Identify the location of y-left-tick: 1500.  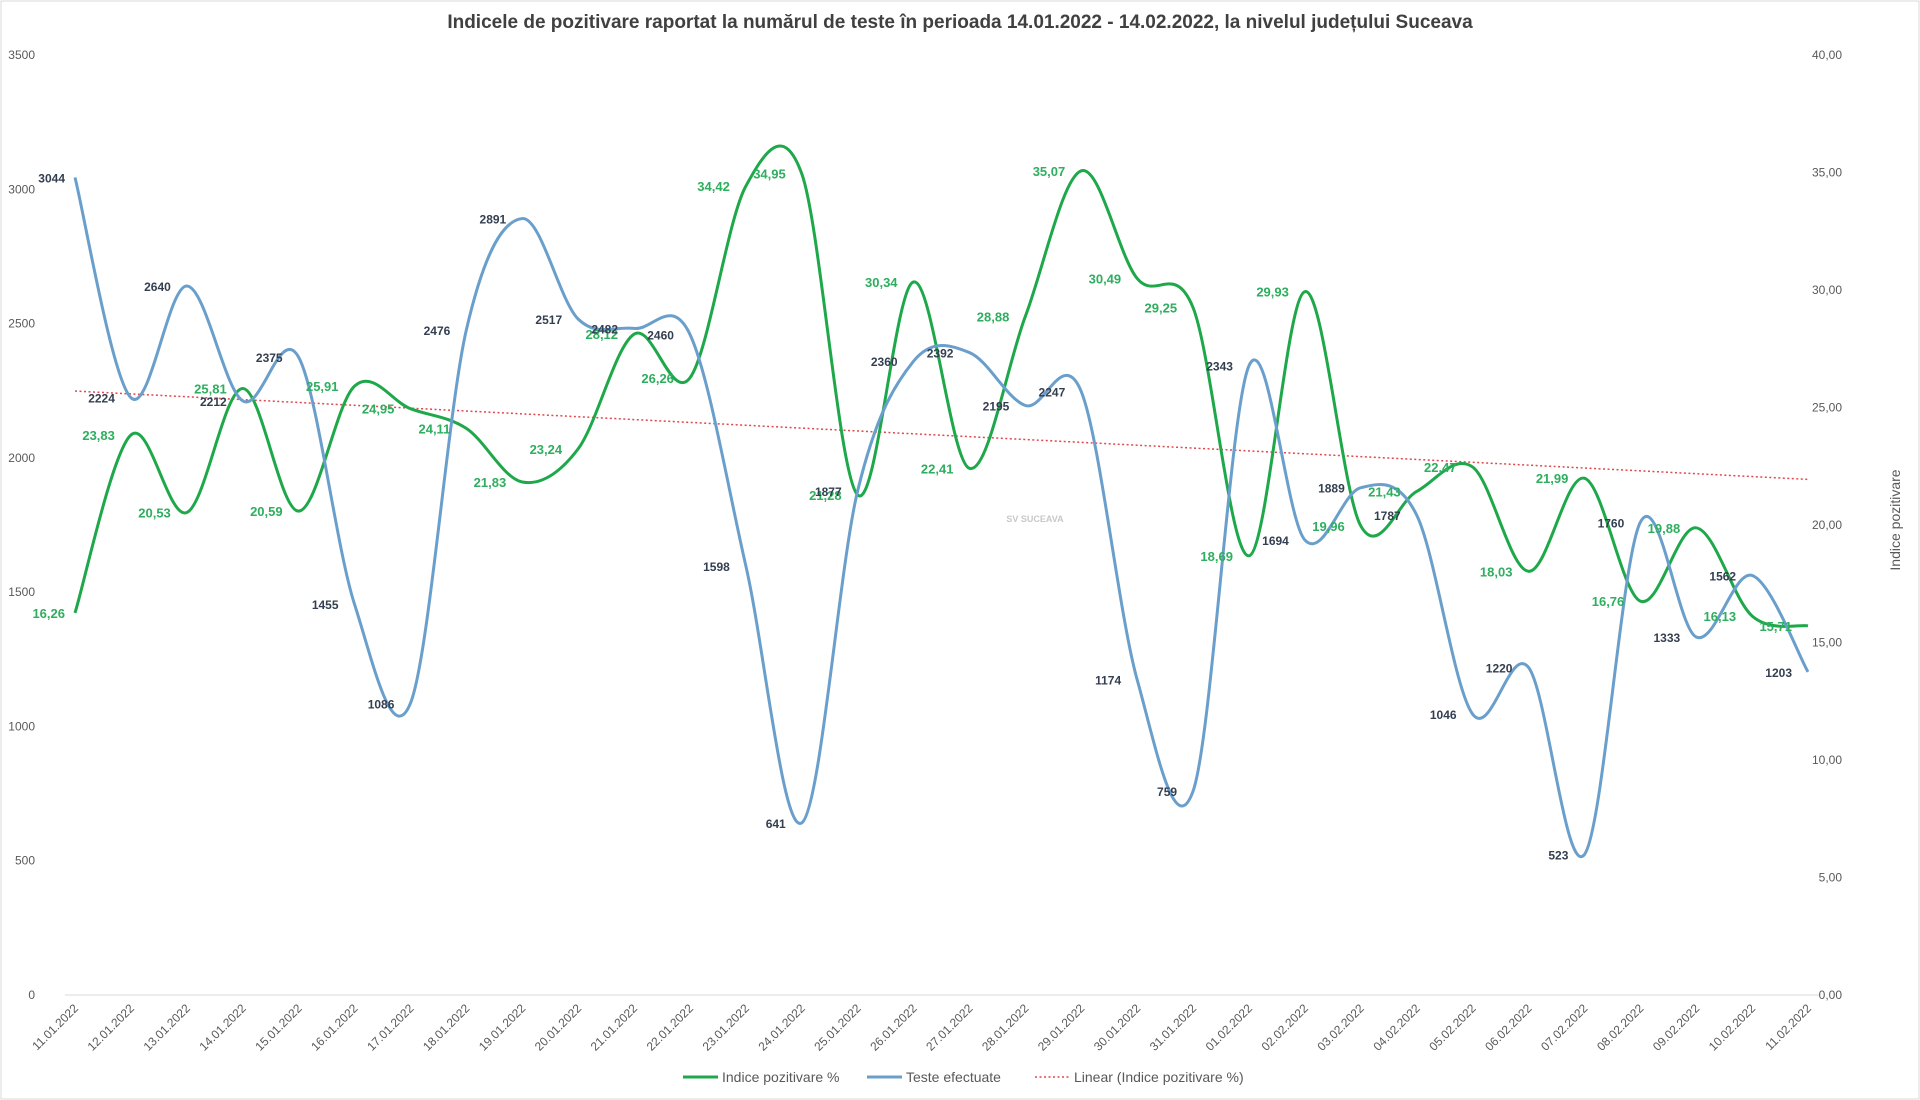
(21, 592).